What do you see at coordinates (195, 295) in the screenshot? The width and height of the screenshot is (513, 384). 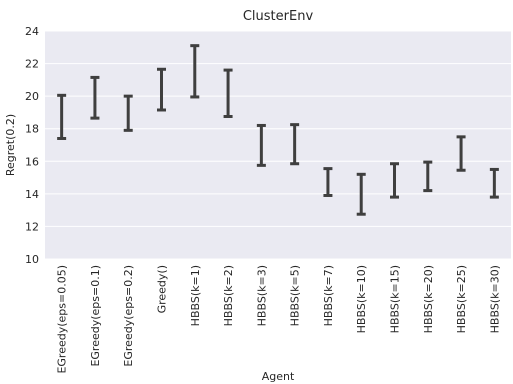 I see `x-tick-label: HBBS(k=1)` at bounding box center [195, 295].